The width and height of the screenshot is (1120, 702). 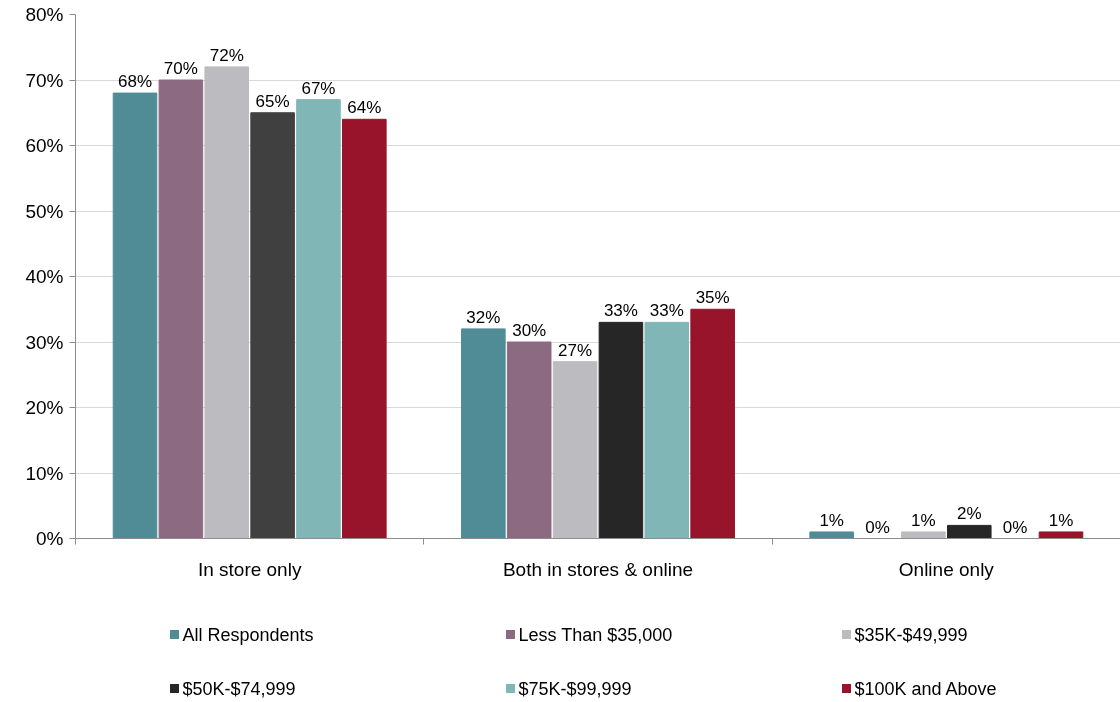 I want to click on y-tick-label: 60%, so click(x=44, y=145).